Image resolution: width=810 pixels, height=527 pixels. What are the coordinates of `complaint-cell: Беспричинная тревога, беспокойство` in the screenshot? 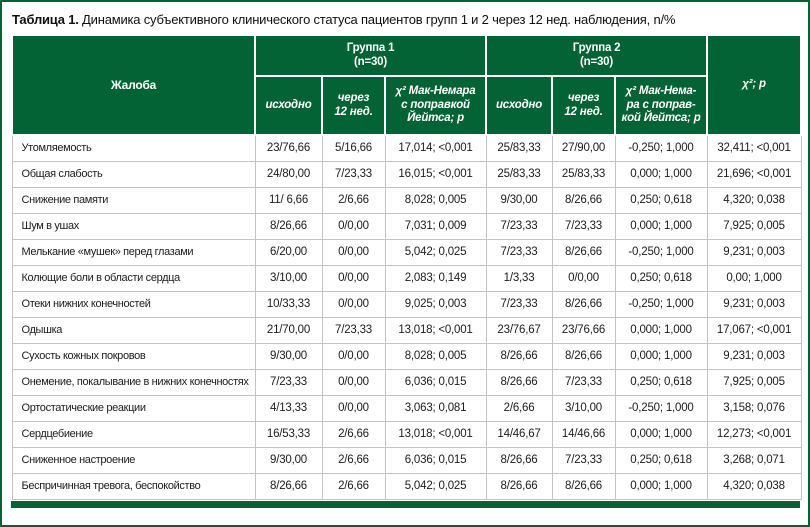 It's located at (133, 486).